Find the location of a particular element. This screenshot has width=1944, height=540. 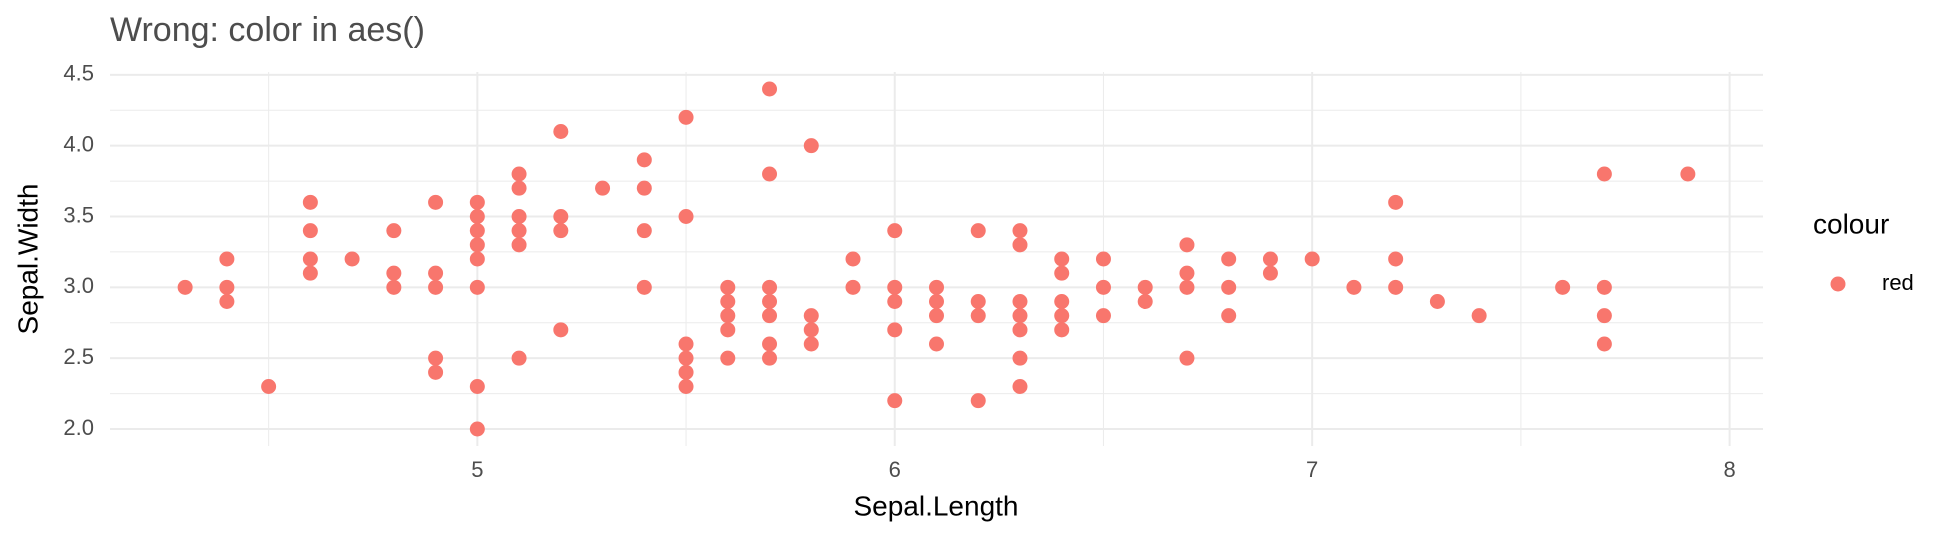

y-tick-label: 4.5 is located at coordinates (78, 73).